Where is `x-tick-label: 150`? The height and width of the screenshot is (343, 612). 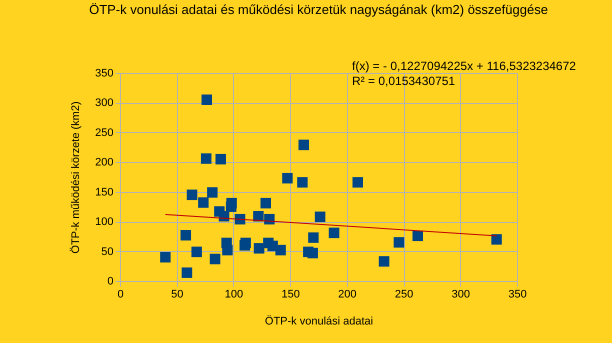 x-tick-label: 150 is located at coordinates (290, 294).